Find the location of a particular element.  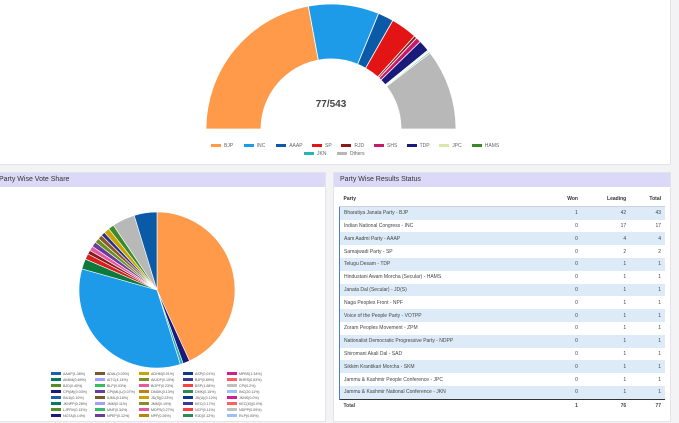

party-cell: Aam Aadmi Party - AAAP is located at coordinates (443, 239).